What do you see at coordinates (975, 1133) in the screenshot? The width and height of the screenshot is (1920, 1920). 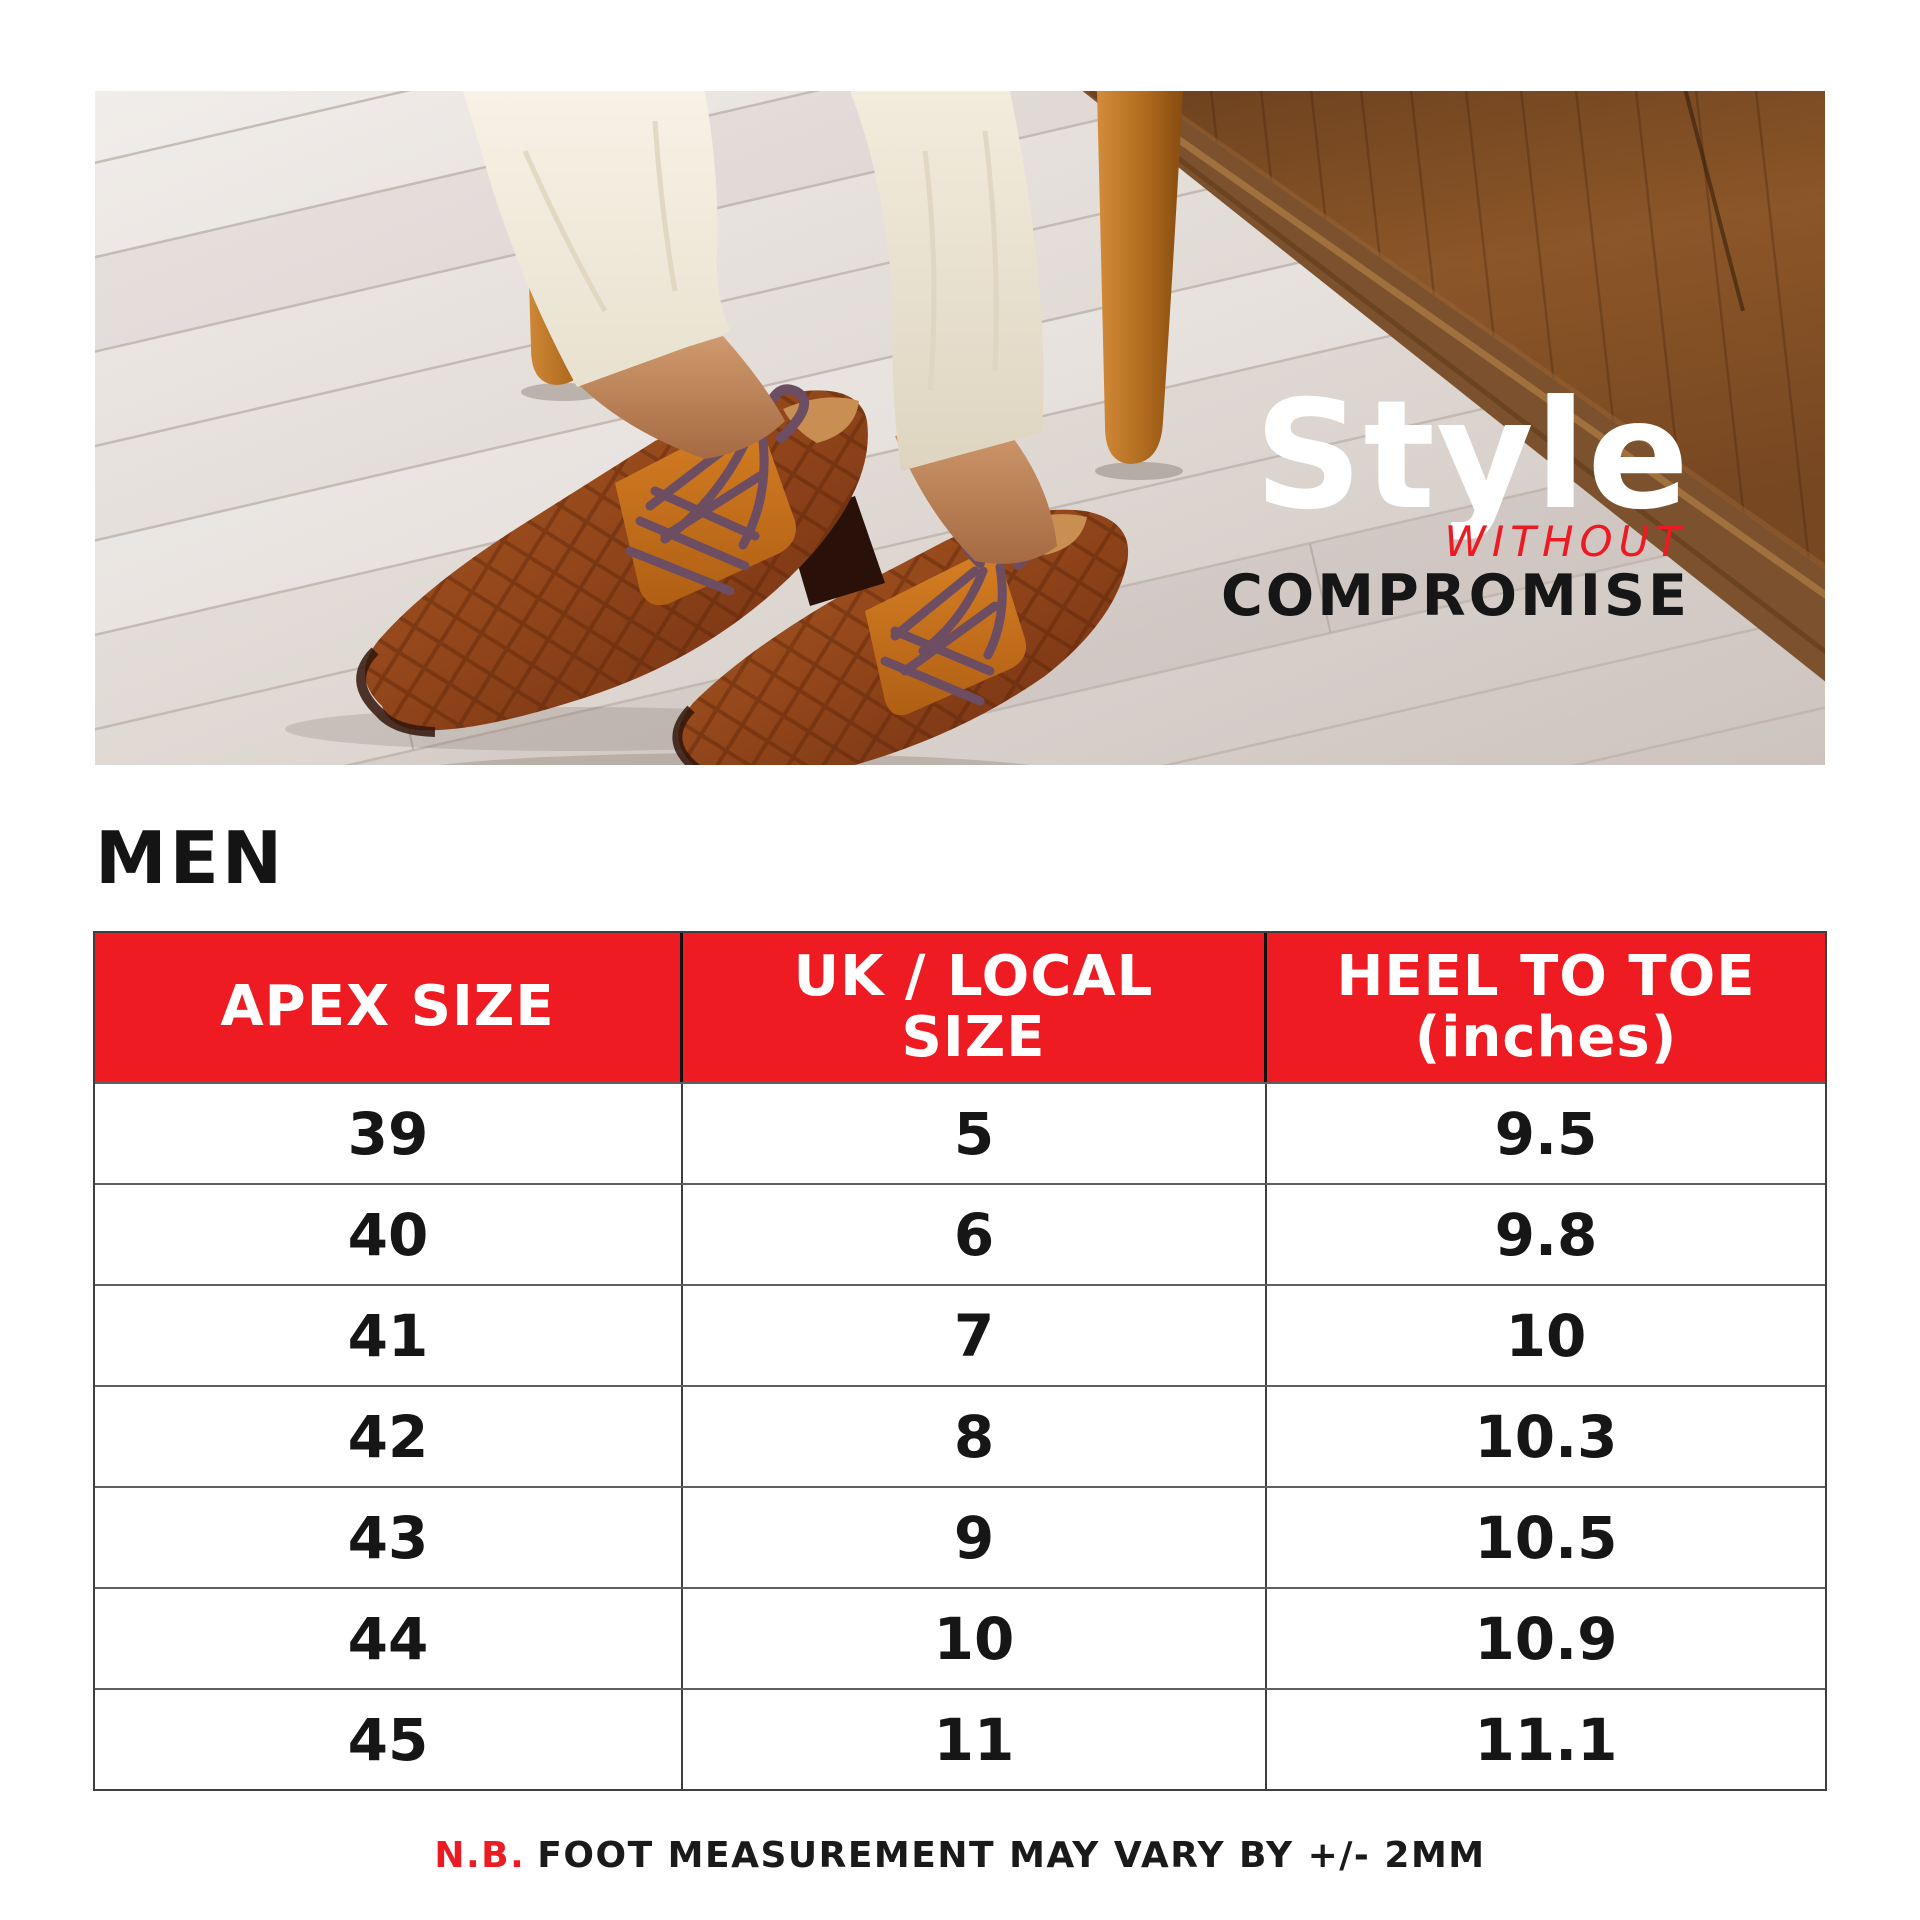 I see `table-cell: 5` at bounding box center [975, 1133].